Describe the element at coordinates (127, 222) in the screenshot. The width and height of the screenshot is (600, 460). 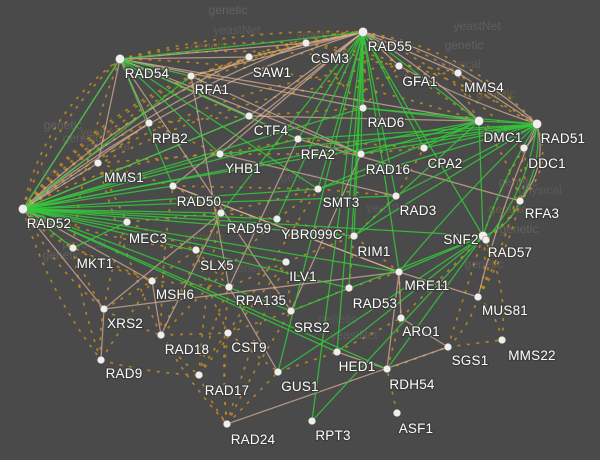
I see `node-MEC3` at that location.